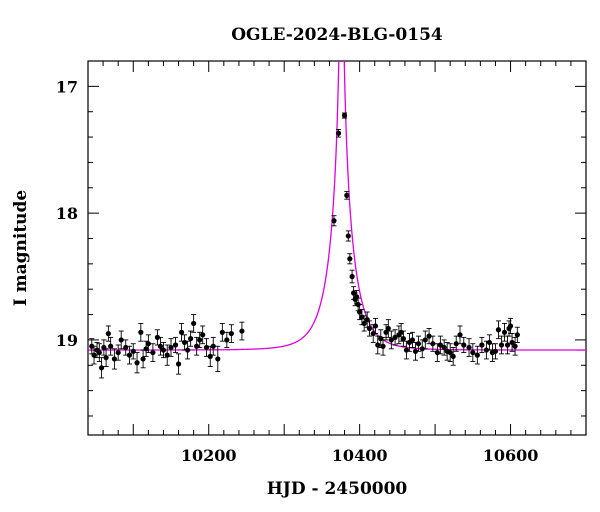  I want to click on y-axis-label: I magnitude, so click(21, 248).